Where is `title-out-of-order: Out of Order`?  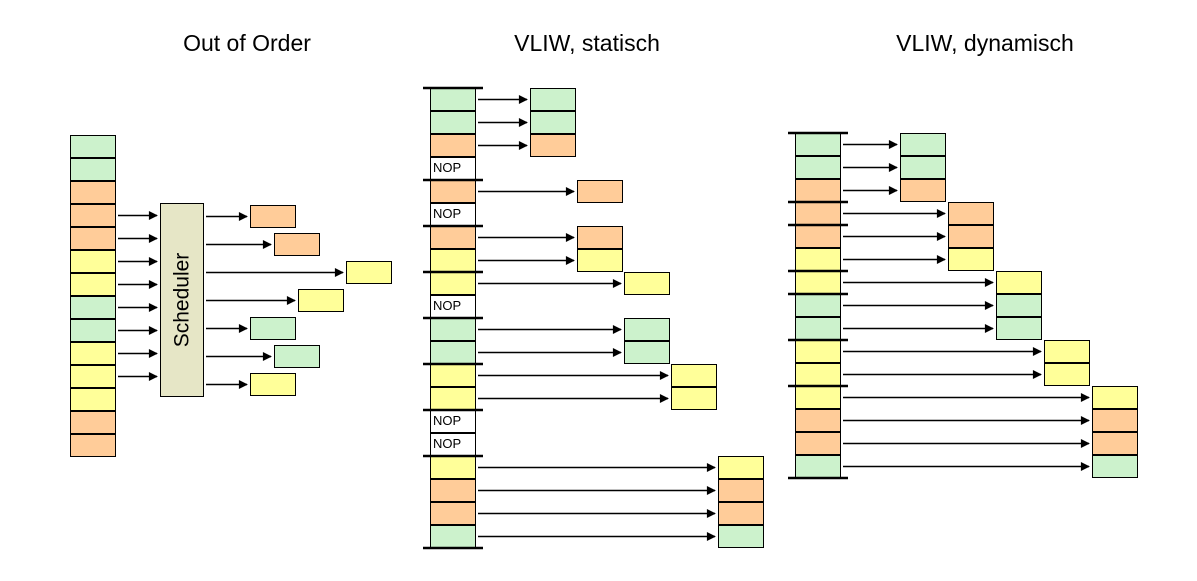 title-out-of-order: Out of Order is located at coordinates (247, 43).